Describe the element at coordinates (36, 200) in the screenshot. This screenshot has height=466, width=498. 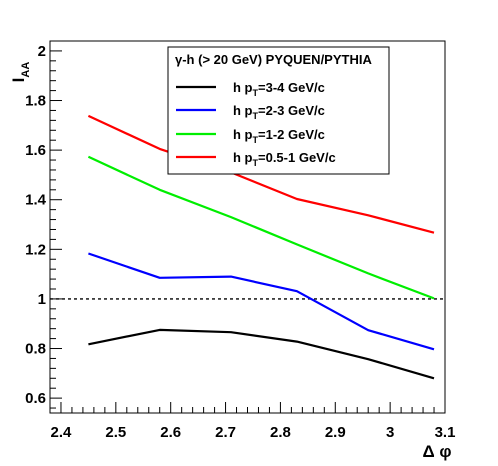
I see `y-tick-label: 1.4` at that location.